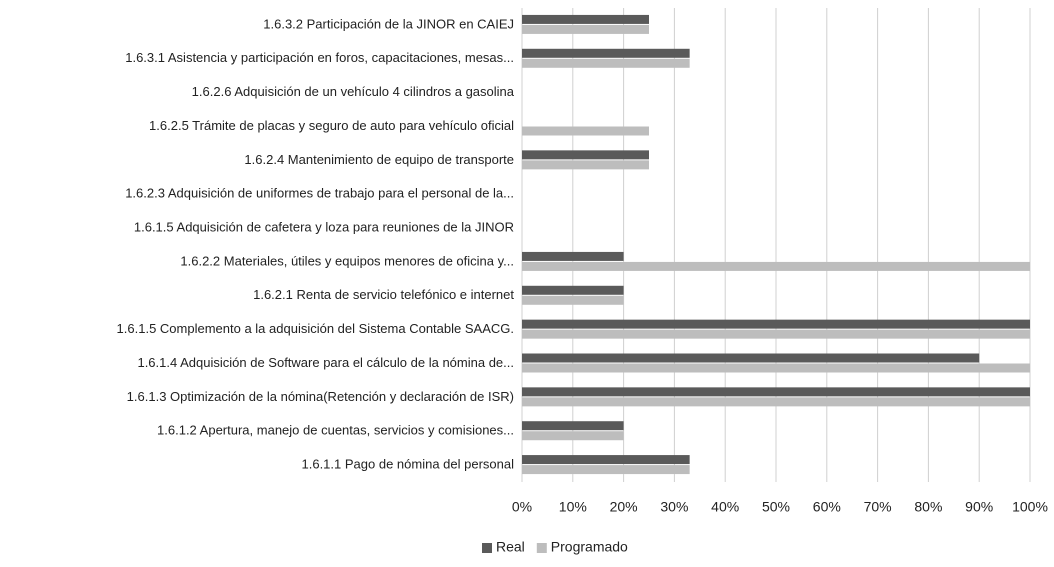 The width and height of the screenshot is (1054, 567). Describe the element at coordinates (1030, 507) in the screenshot. I see `x-tick-label: 100%` at that location.